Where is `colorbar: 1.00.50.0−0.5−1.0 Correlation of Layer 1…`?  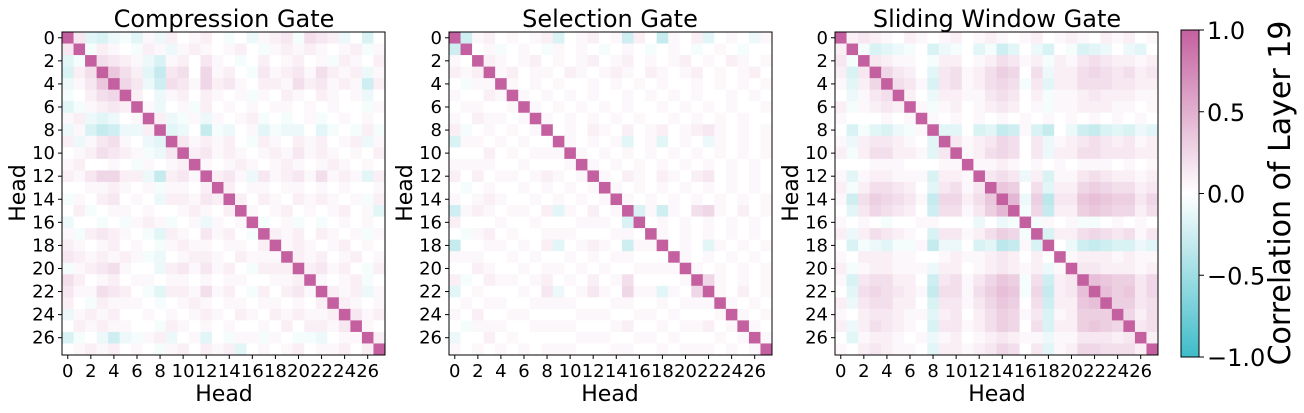 colorbar: 1.00.50.0−0.5−1.0 Correlation of Layer 1… is located at coordinates (1239, 194).